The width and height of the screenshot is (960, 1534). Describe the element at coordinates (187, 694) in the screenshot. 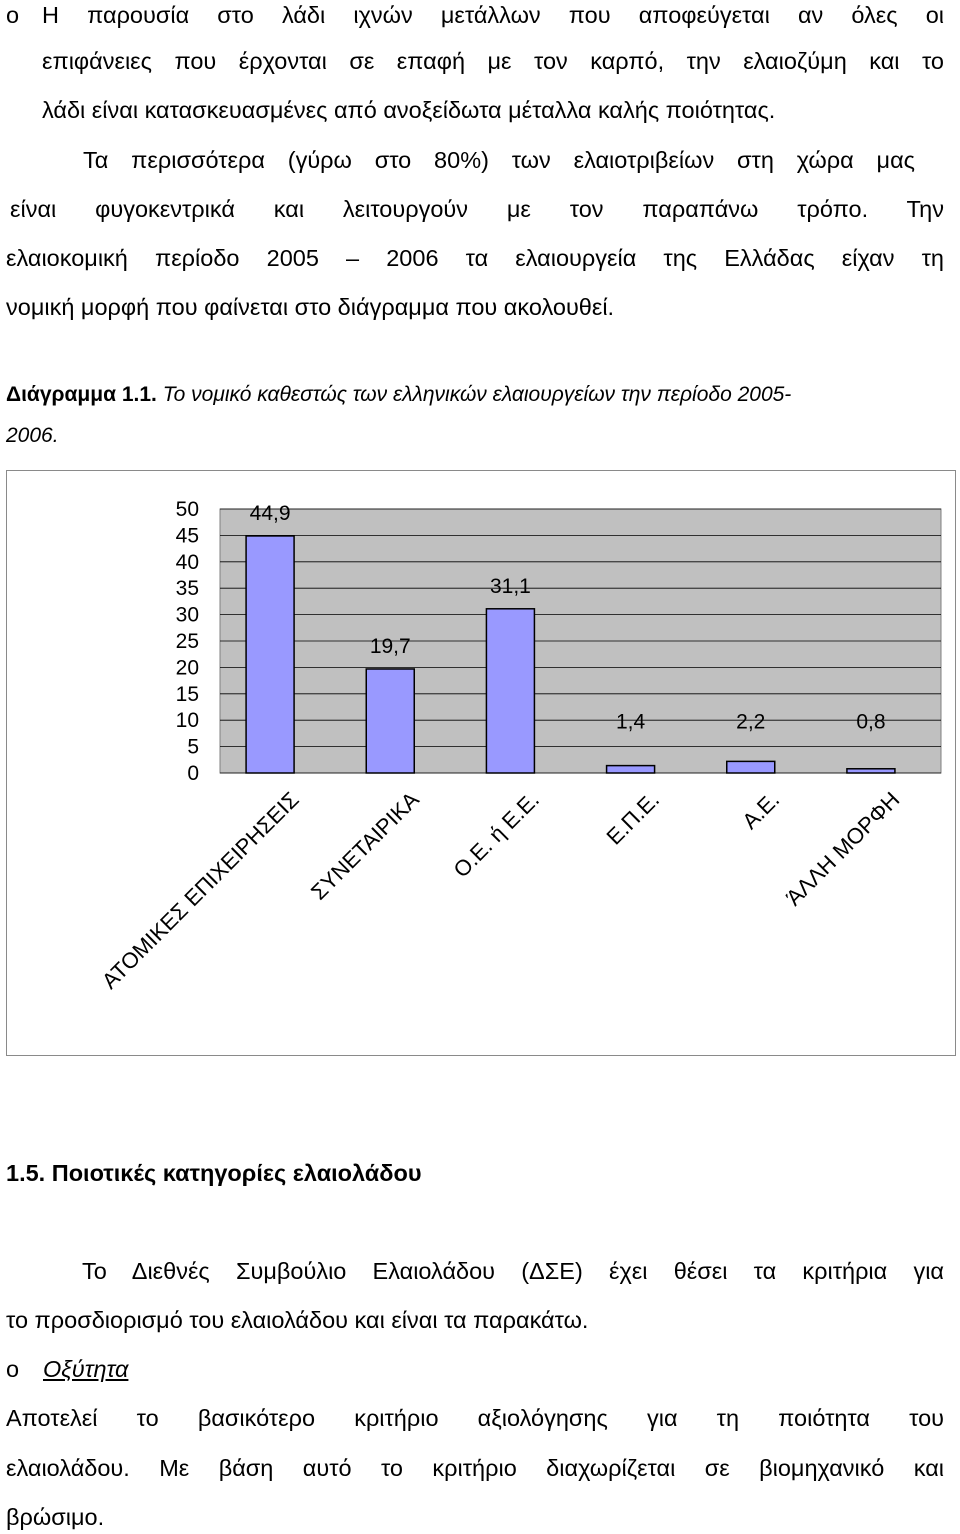

I see `y-tick-label: 15` at that location.